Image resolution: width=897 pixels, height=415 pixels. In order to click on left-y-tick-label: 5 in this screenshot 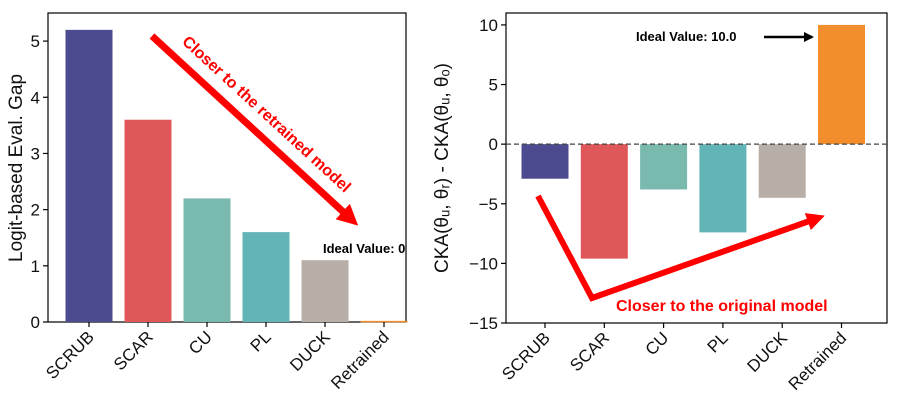, I will do `click(35, 41)`.